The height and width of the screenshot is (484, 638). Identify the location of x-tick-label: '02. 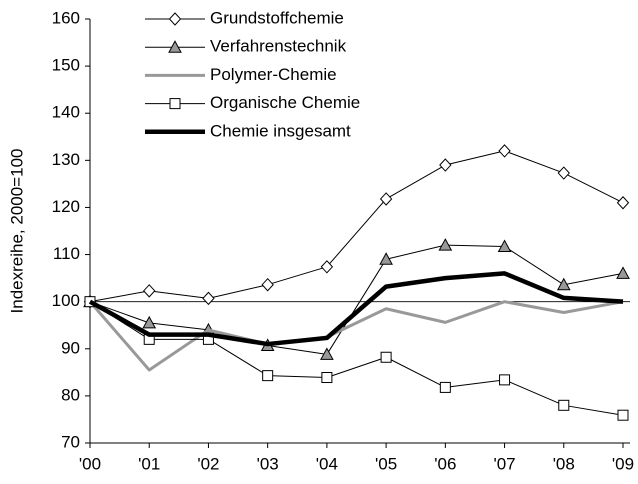
(208, 463).